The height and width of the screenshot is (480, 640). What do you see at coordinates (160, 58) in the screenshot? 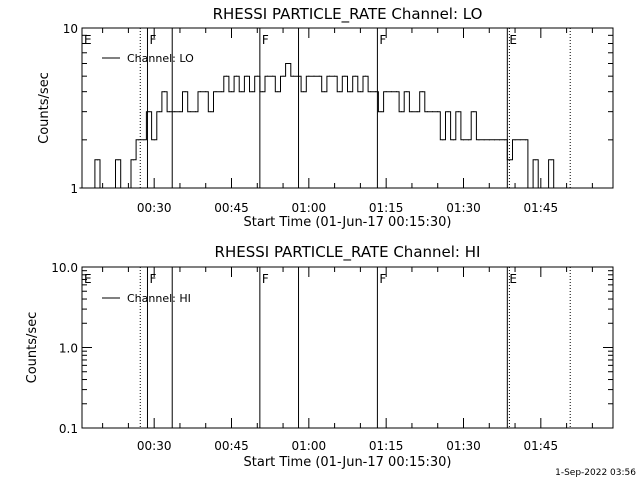
I see `legend-label: Channel: LO` at bounding box center [160, 58].